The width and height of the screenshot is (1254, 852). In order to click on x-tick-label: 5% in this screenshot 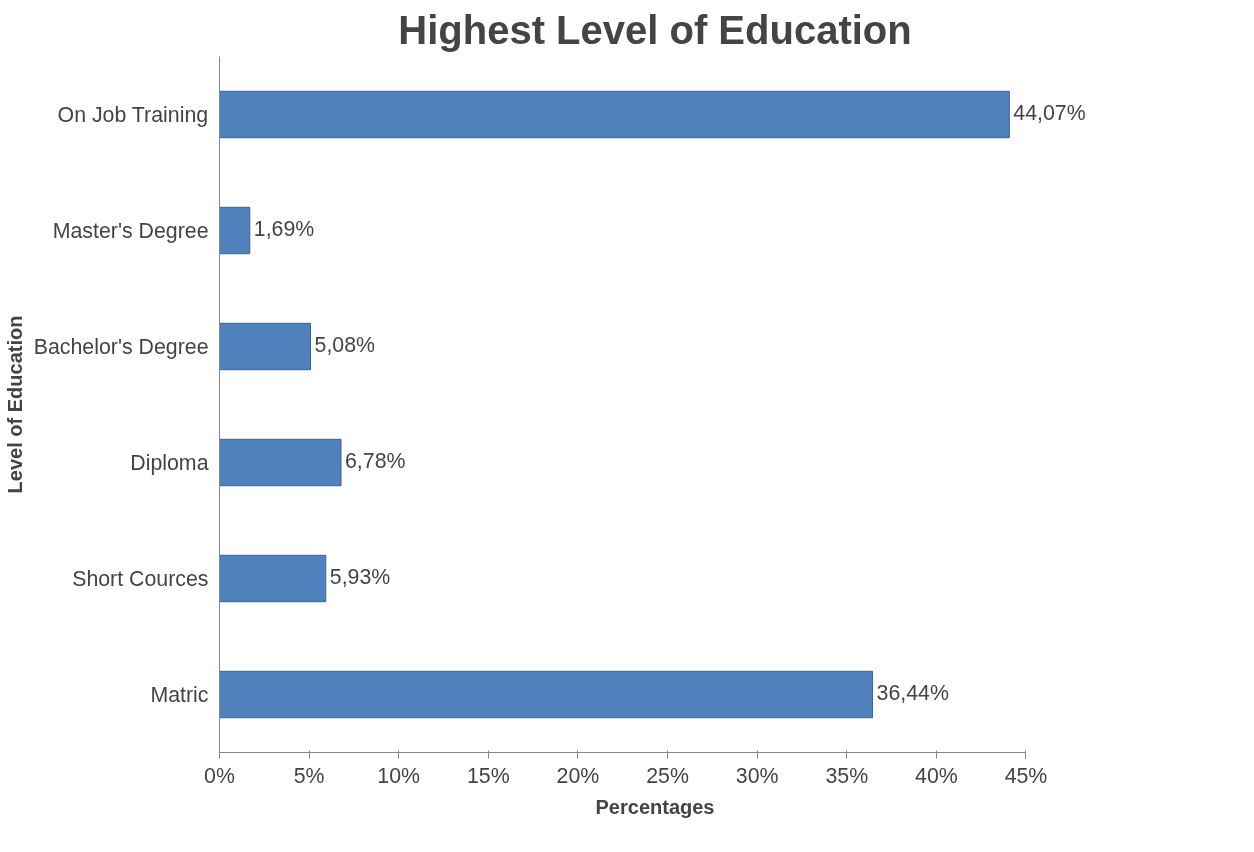, I will do `click(309, 775)`.